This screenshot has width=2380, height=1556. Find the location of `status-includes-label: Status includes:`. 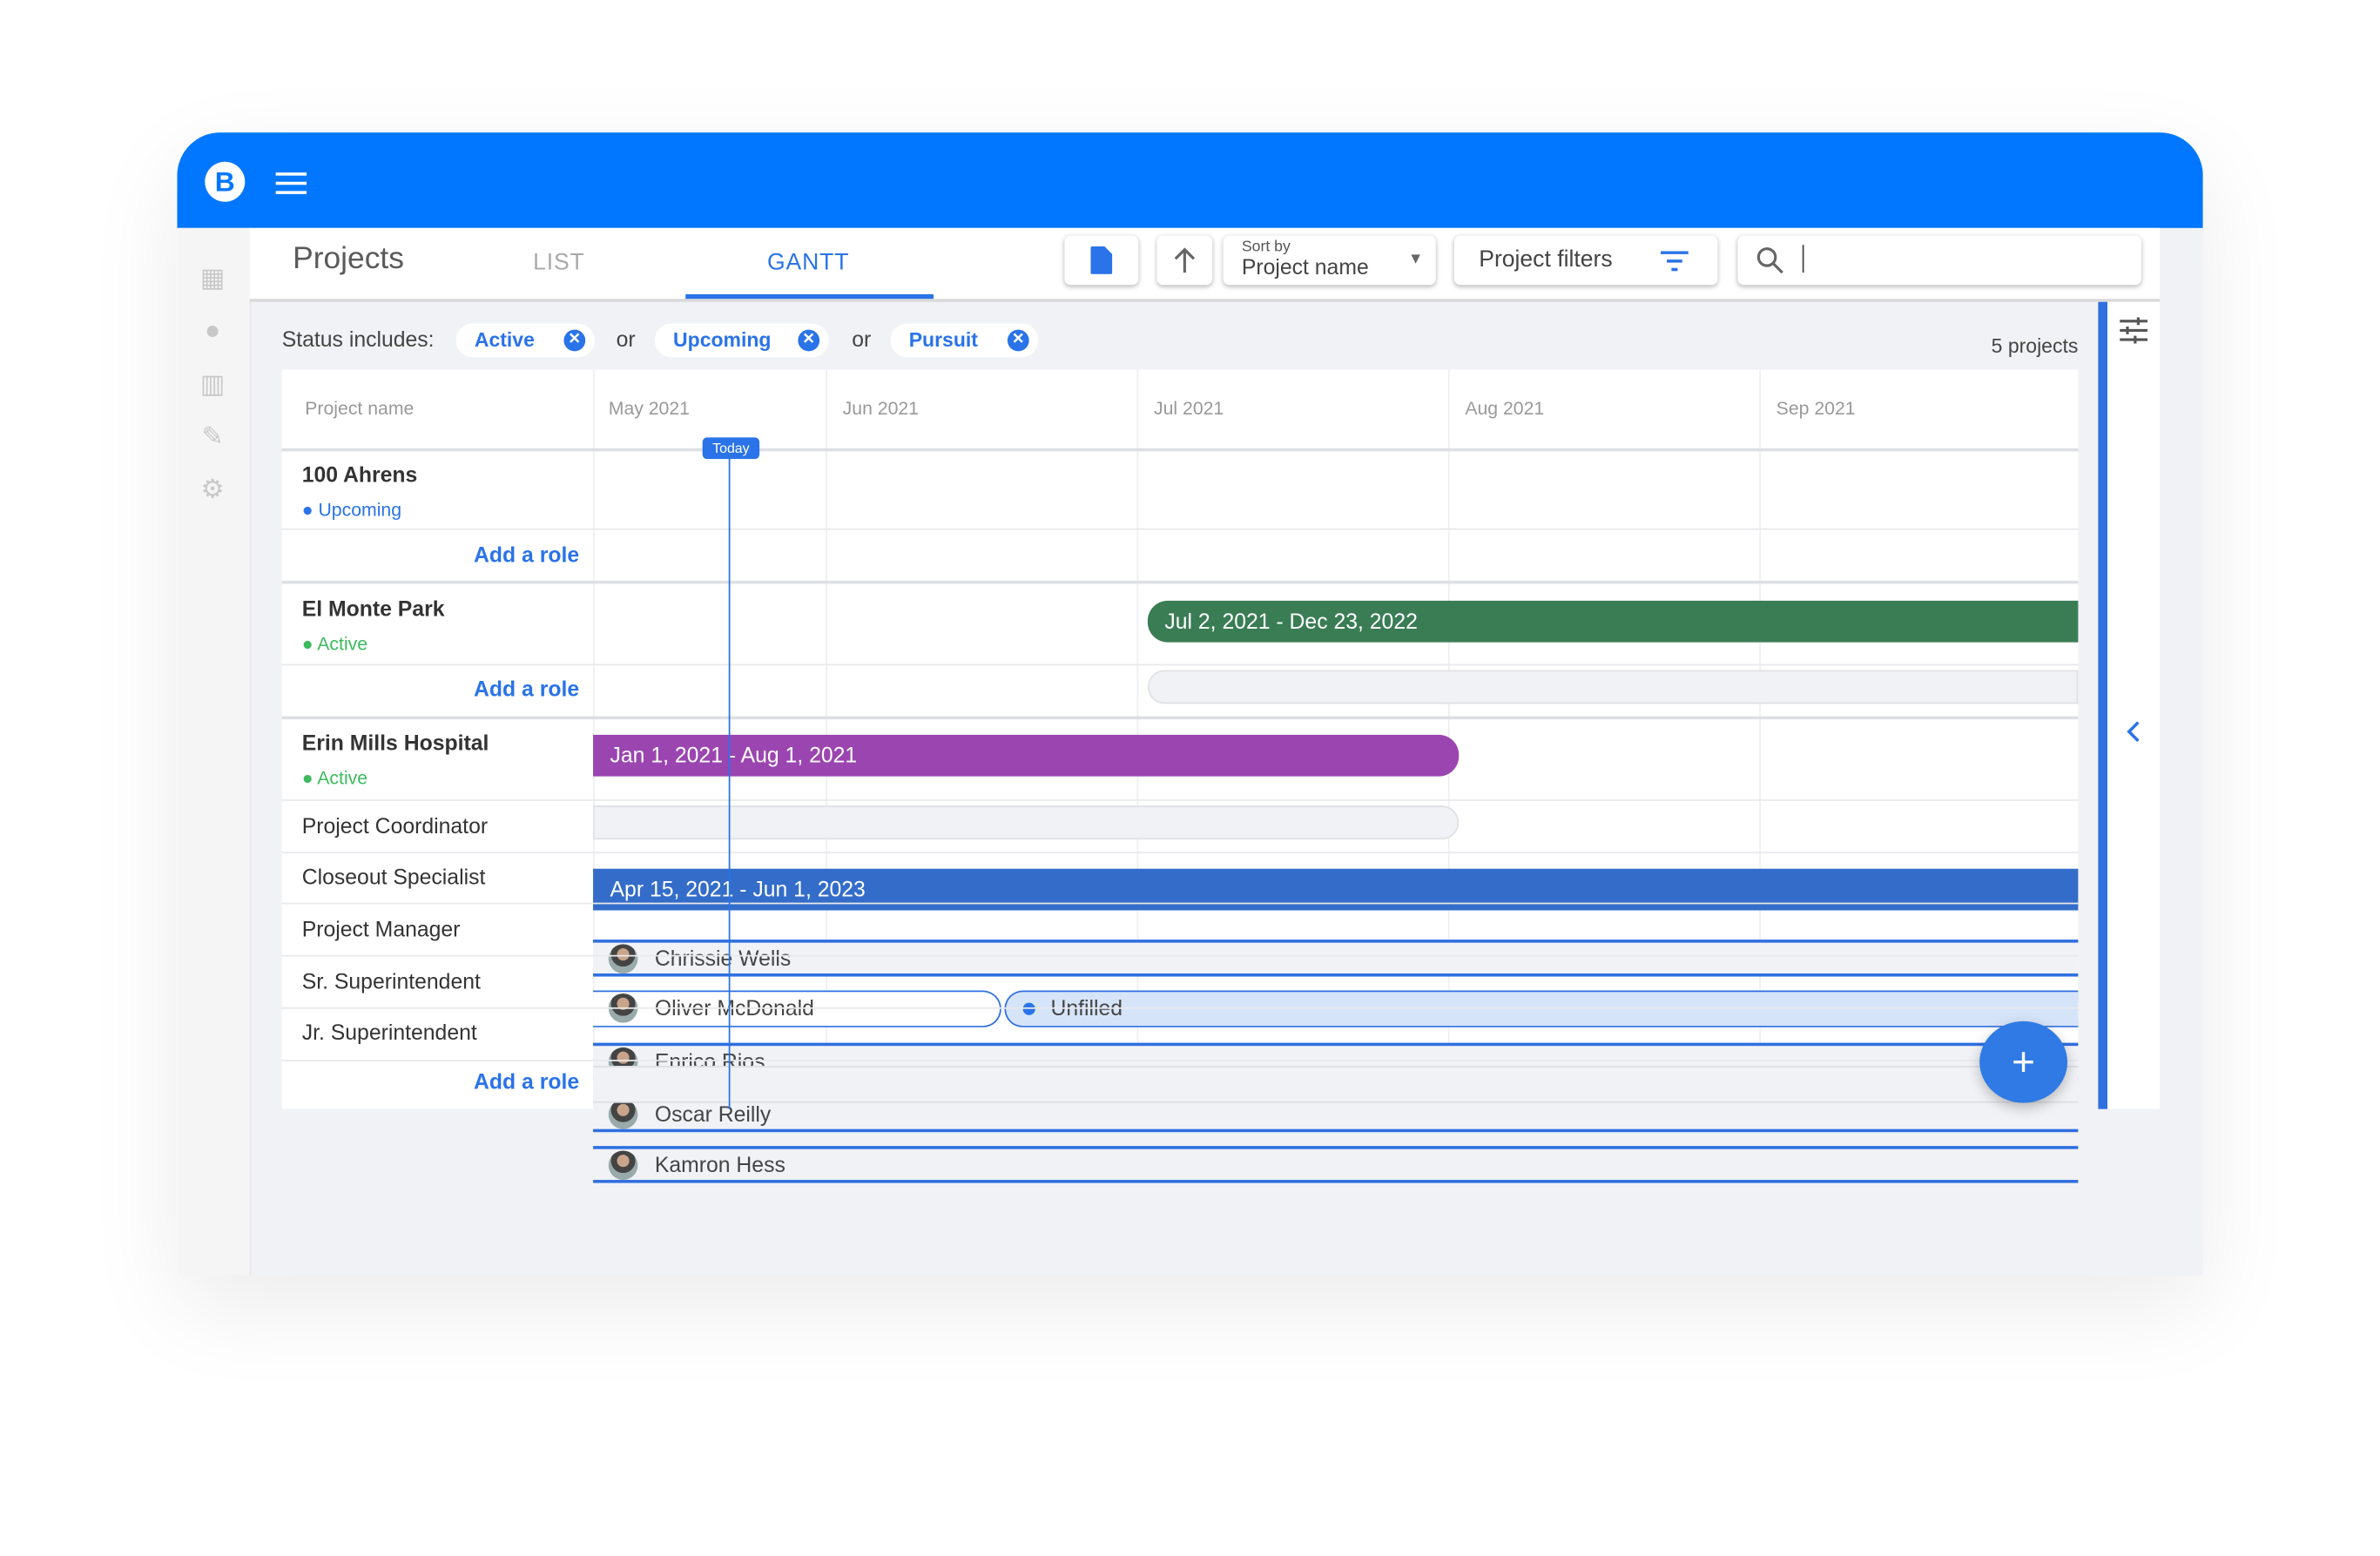

status-includes-label: Status includes: is located at coordinates (358, 339).